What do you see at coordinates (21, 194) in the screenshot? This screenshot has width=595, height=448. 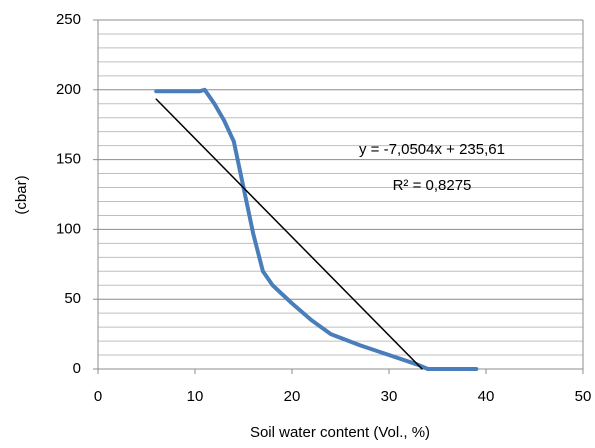 I see `y-axis-title: (cbar)` at bounding box center [21, 194].